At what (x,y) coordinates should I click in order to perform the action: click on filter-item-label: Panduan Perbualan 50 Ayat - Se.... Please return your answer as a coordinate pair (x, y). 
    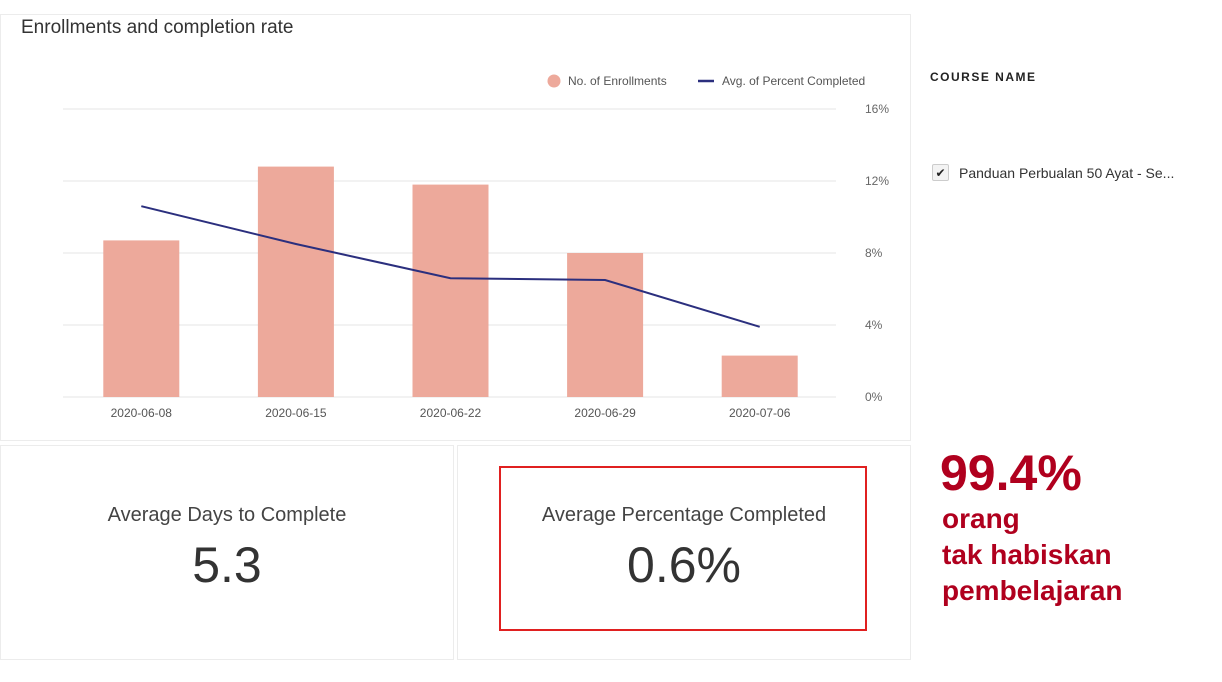
    Looking at the image, I should click on (1067, 172).